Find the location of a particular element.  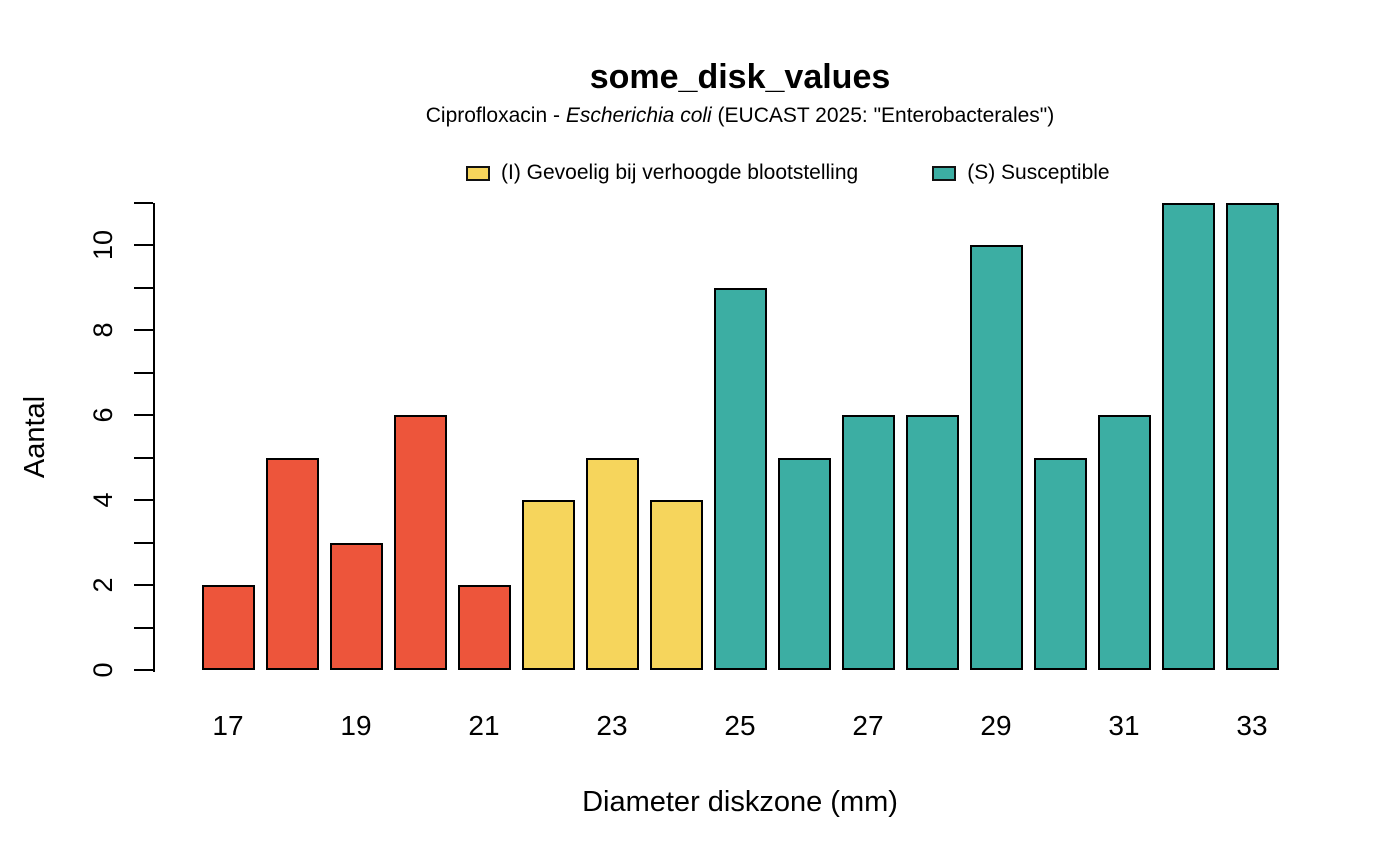

y-tick-label: 2 is located at coordinates (102, 585).